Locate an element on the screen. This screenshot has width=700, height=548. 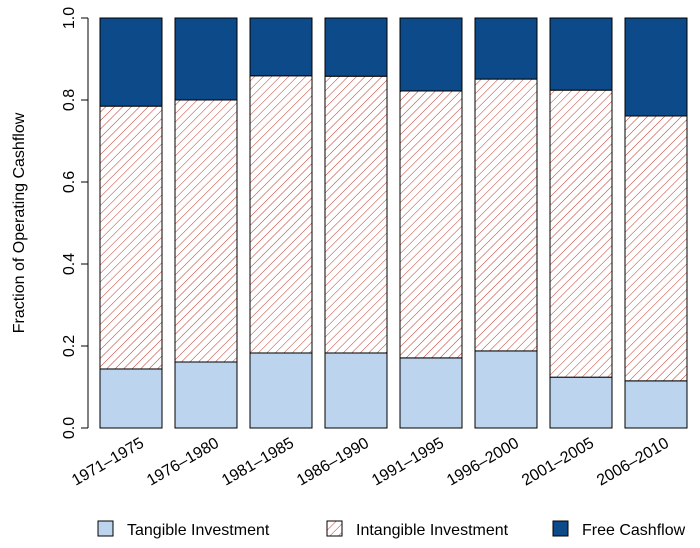
y-tick-label: 0.2 is located at coordinates (69, 346).